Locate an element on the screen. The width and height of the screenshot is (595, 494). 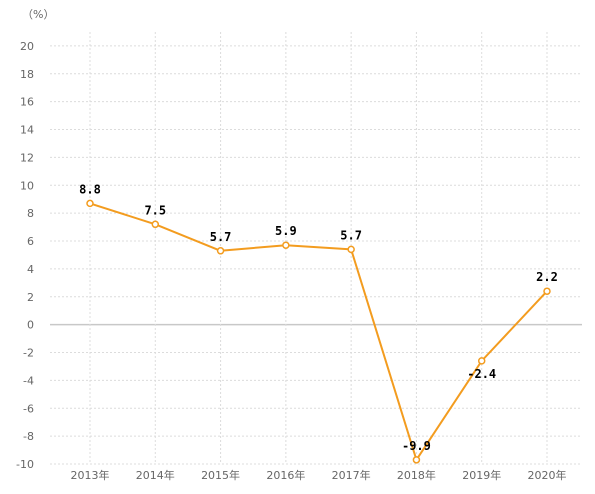
x-tick-label: 2018年 is located at coordinates (416, 475).